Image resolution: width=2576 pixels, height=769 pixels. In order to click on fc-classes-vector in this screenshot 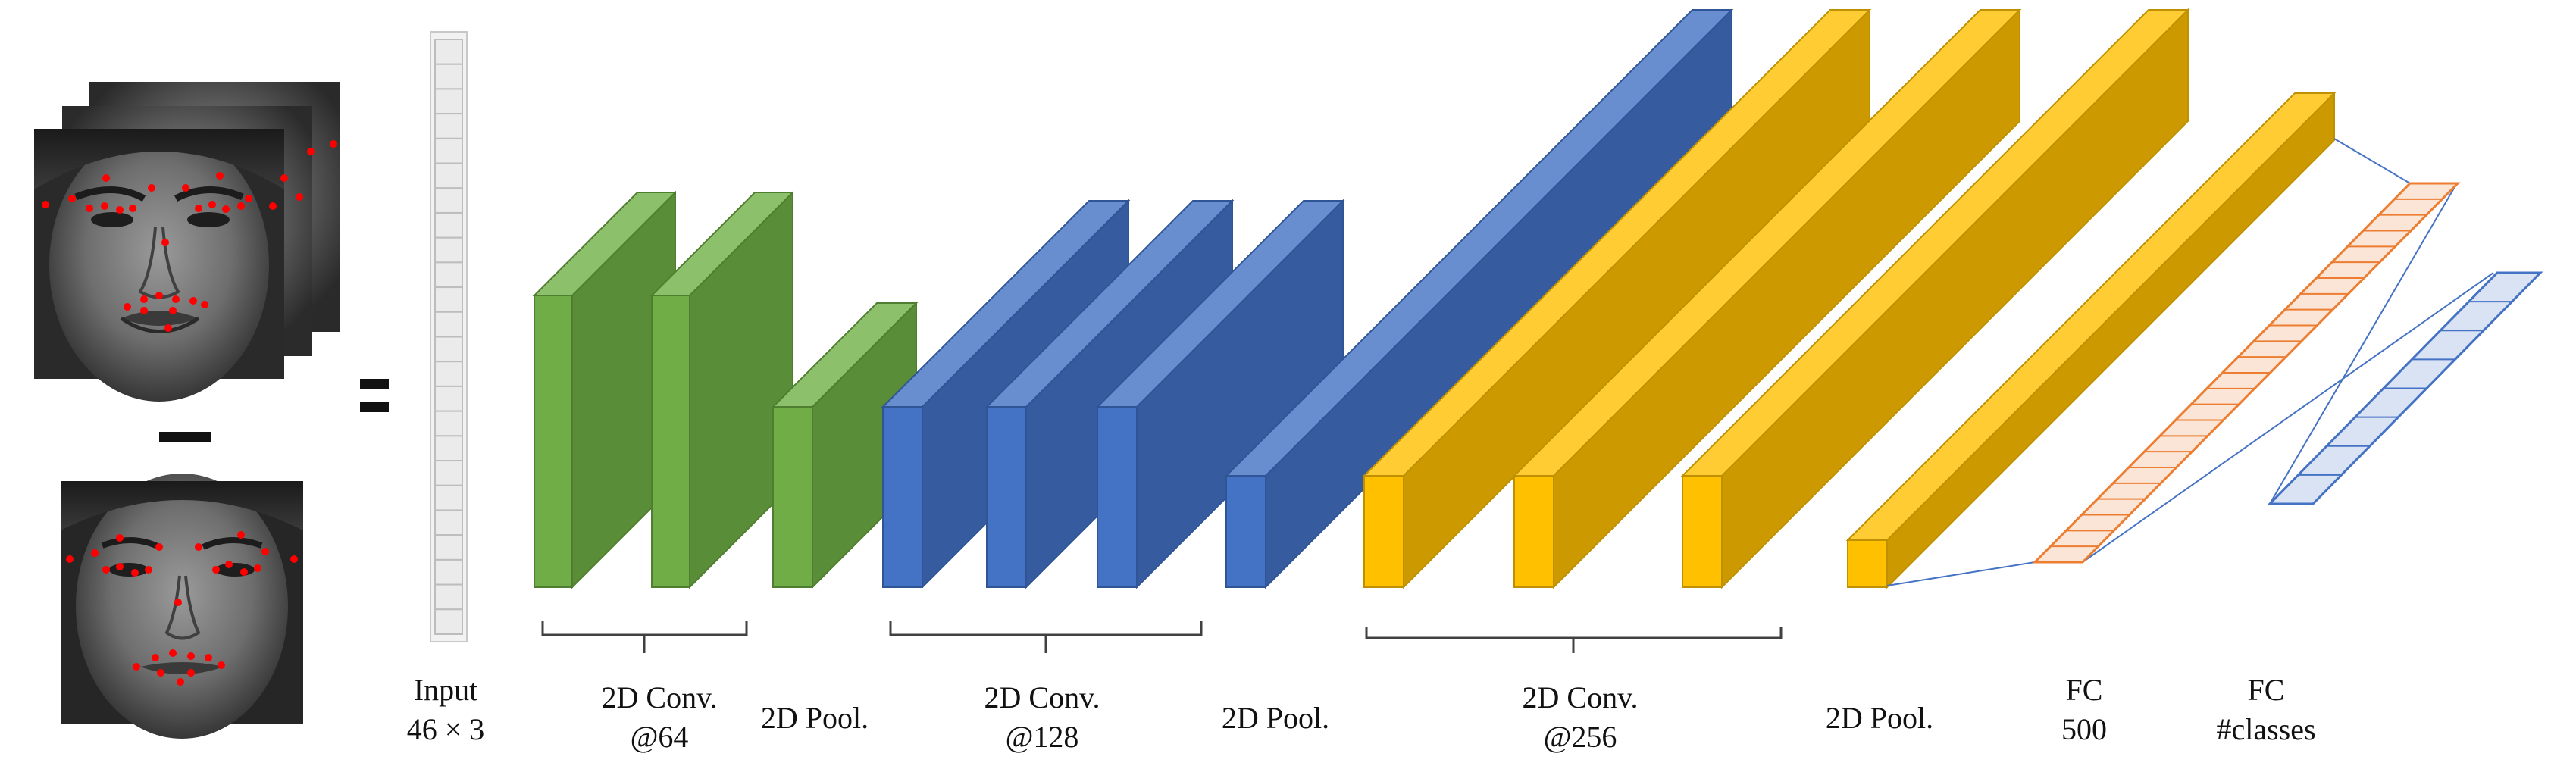, I will do `click(2405, 388)`.